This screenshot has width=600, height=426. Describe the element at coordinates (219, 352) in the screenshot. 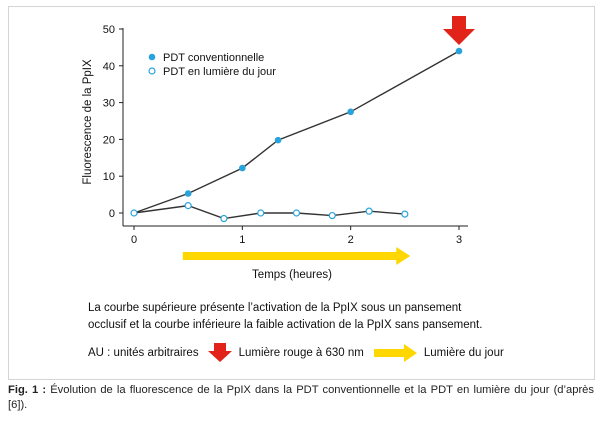

I see `red-arrow-icon` at that location.